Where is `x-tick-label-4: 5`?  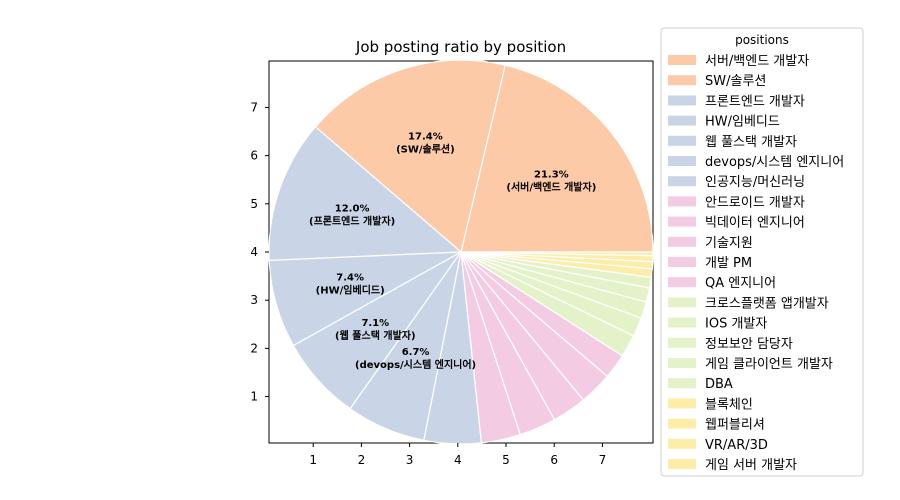 x-tick-label-4: 5 is located at coordinates (506, 460).